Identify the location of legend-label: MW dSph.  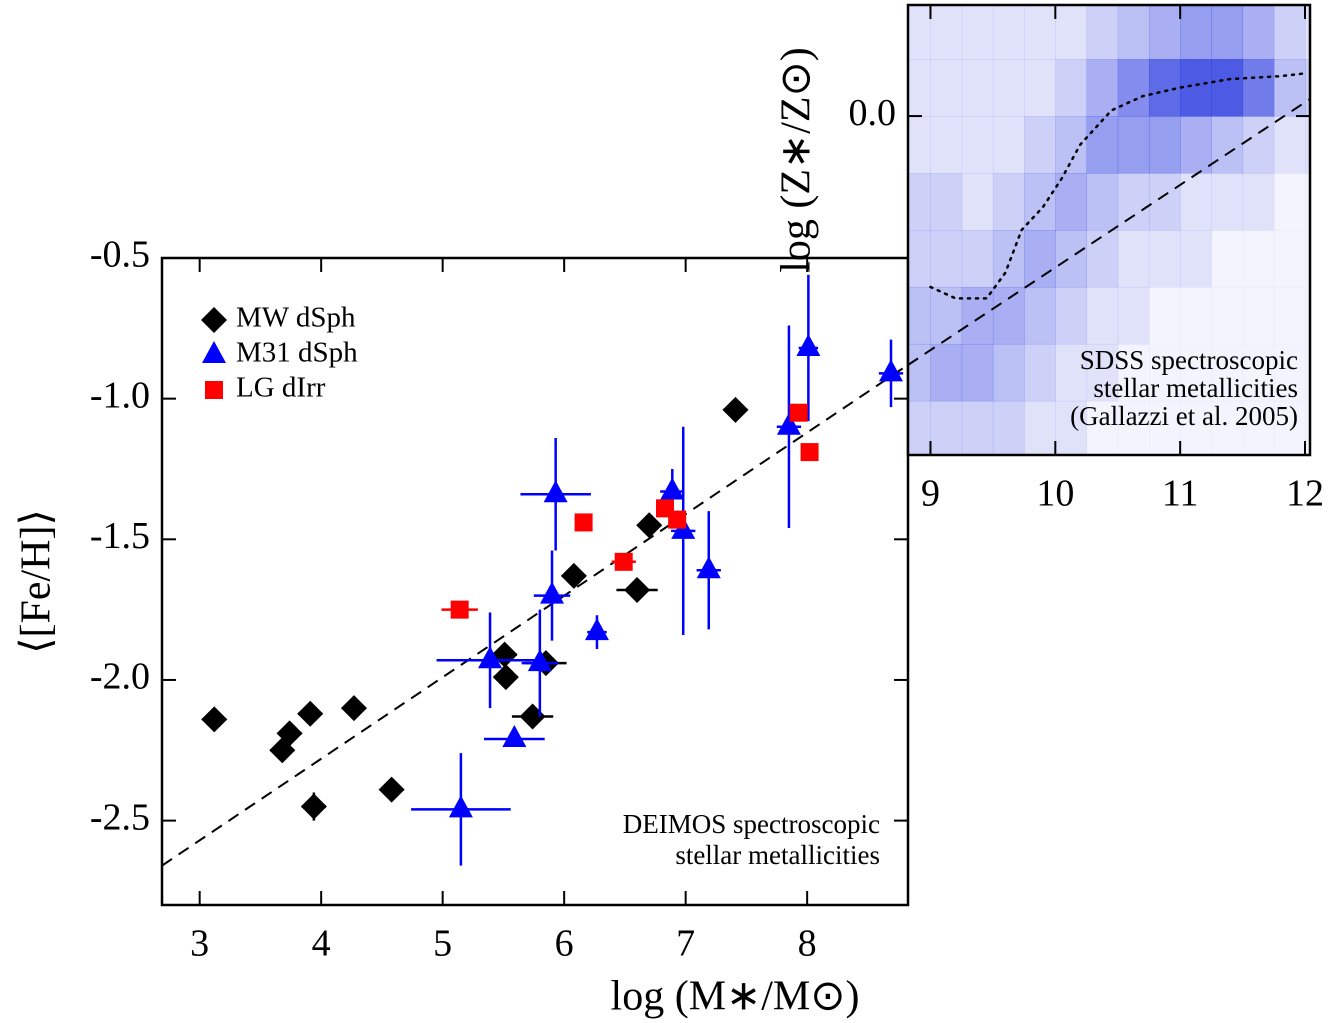
(296, 318).